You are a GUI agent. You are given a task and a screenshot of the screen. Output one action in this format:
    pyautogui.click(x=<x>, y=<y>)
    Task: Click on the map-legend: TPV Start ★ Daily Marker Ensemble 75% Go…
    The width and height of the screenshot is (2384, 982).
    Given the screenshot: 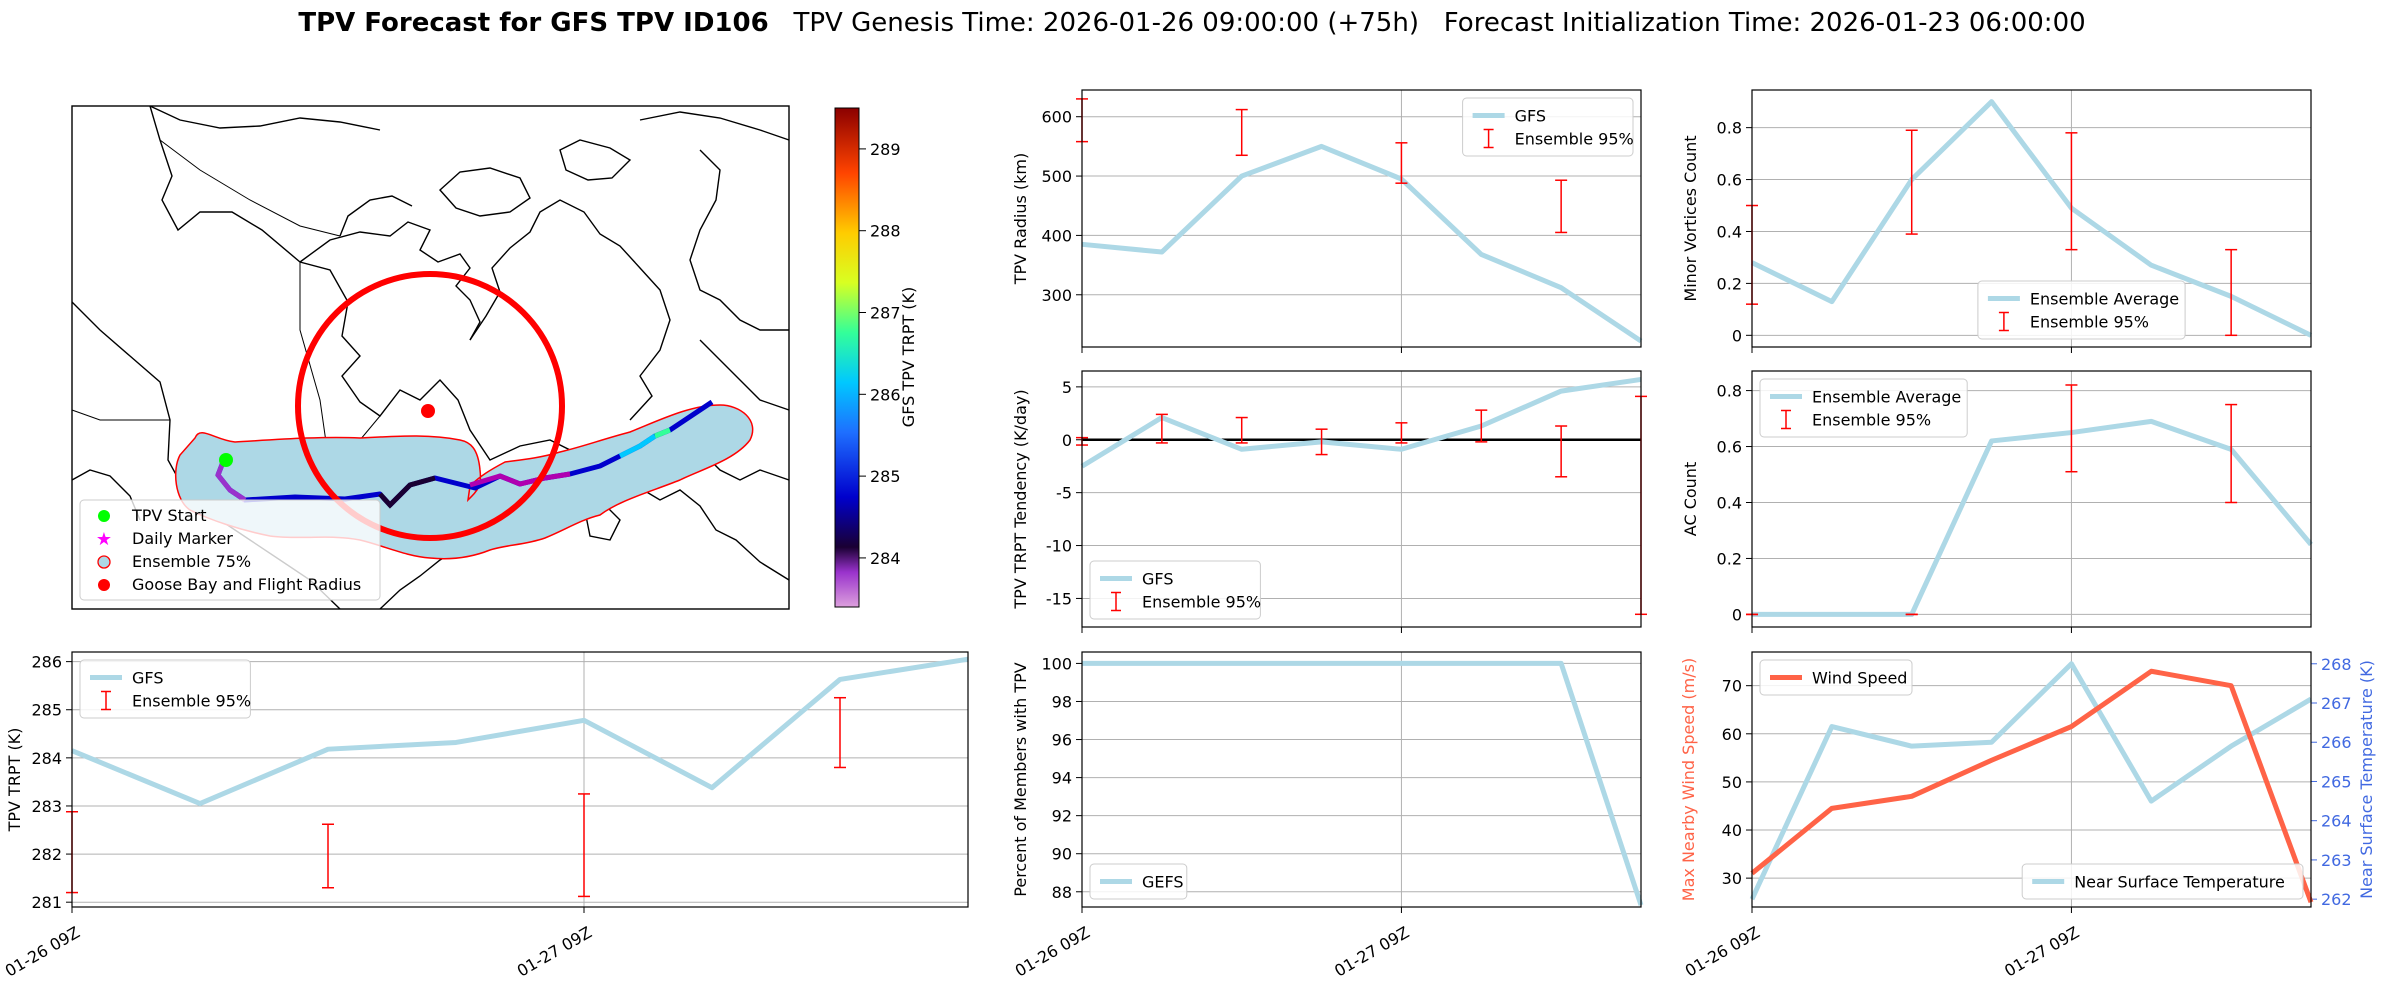 What is the action you would take?
    pyautogui.click(x=230, y=550)
    